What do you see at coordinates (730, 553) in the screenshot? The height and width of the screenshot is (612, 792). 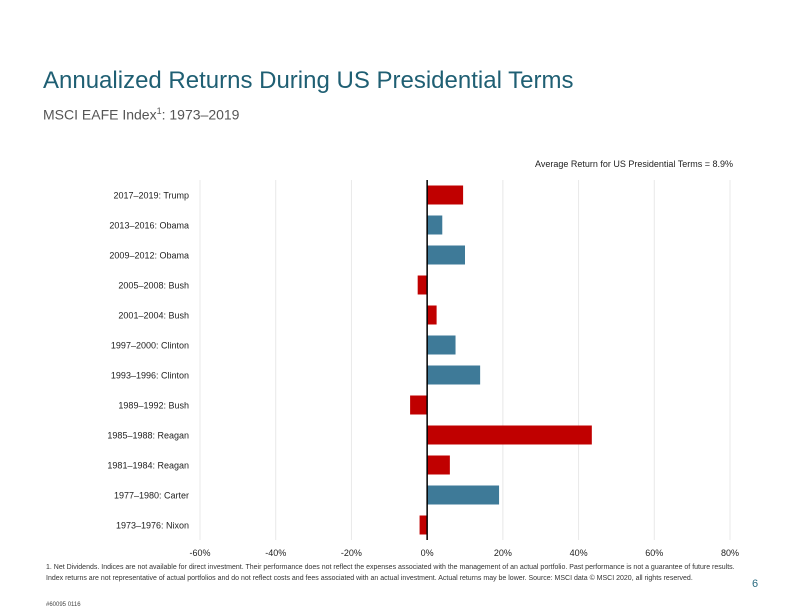 I see `x-tick-label: 80%` at bounding box center [730, 553].